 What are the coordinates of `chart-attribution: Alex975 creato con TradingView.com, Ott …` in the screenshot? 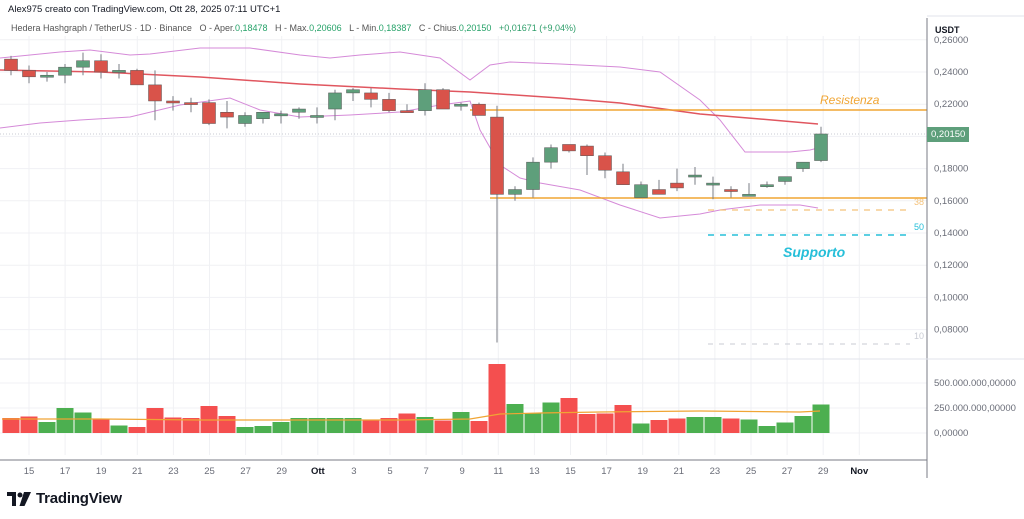 It's located at (144, 9).